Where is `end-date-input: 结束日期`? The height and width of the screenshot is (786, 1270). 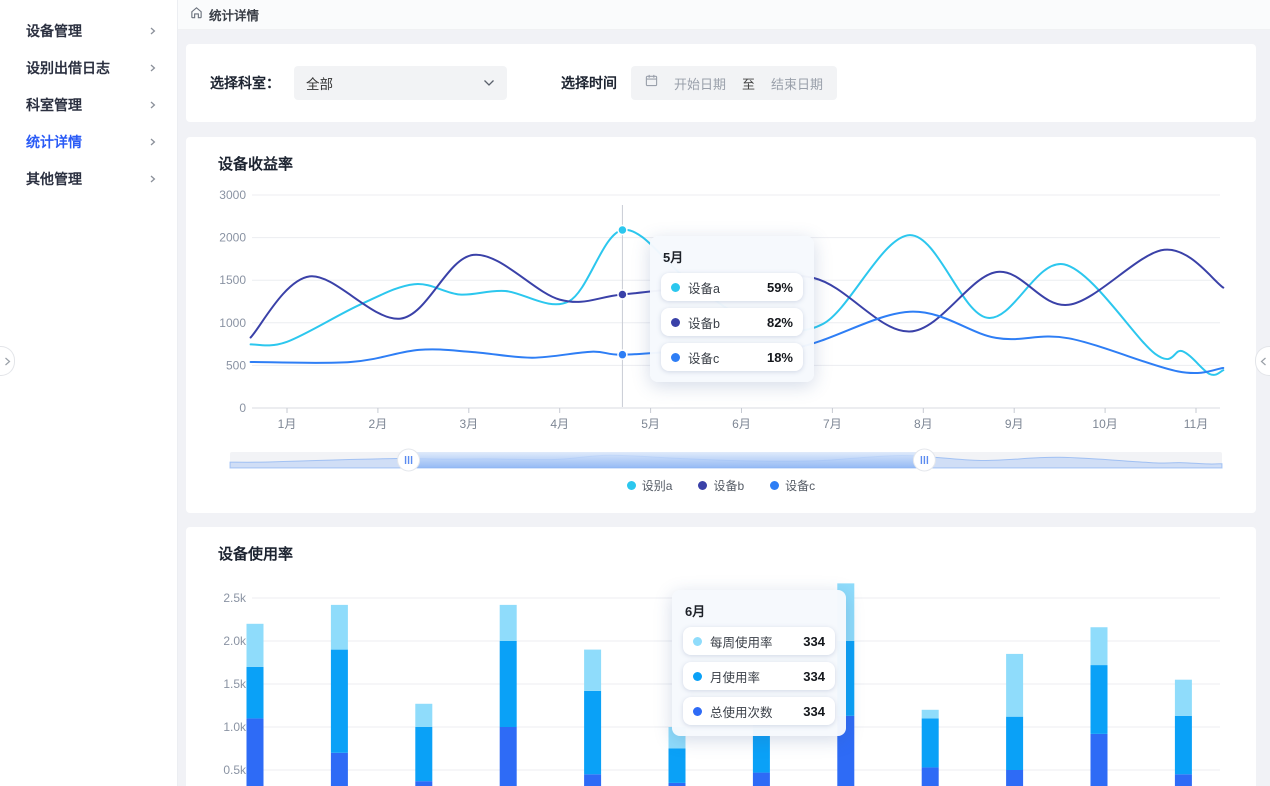
end-date-input: 结束日期 is located at coordinates (797, 84).